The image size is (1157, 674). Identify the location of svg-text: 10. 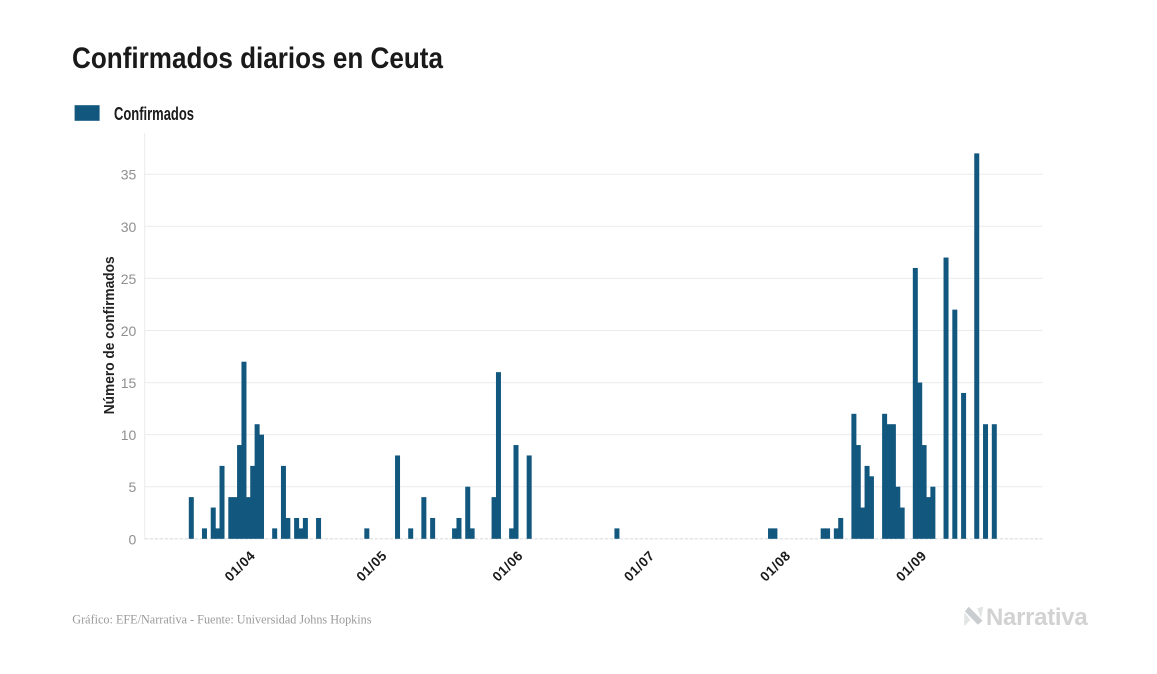
(129, 435).